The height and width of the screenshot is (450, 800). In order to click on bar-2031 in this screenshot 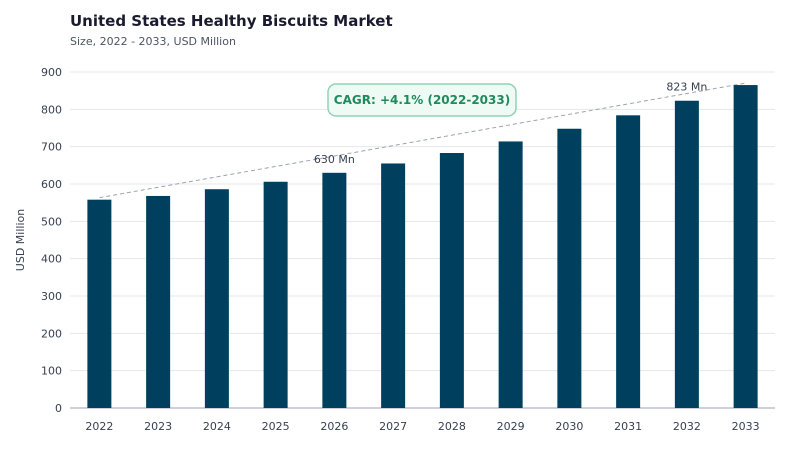, I will do `click(628, 261)`.